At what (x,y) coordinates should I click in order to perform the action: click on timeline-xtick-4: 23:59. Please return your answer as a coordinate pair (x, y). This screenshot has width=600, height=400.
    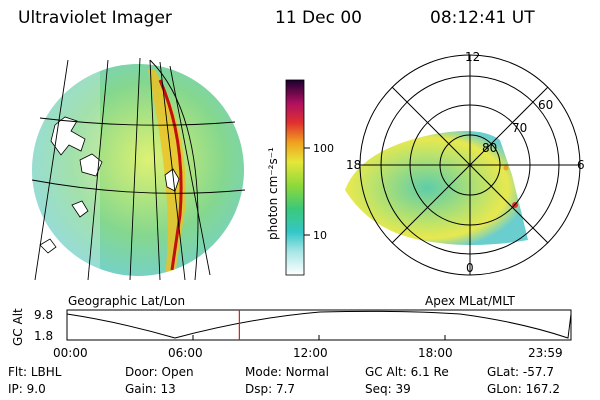
    Looking at the image, I should click on (545, 353).